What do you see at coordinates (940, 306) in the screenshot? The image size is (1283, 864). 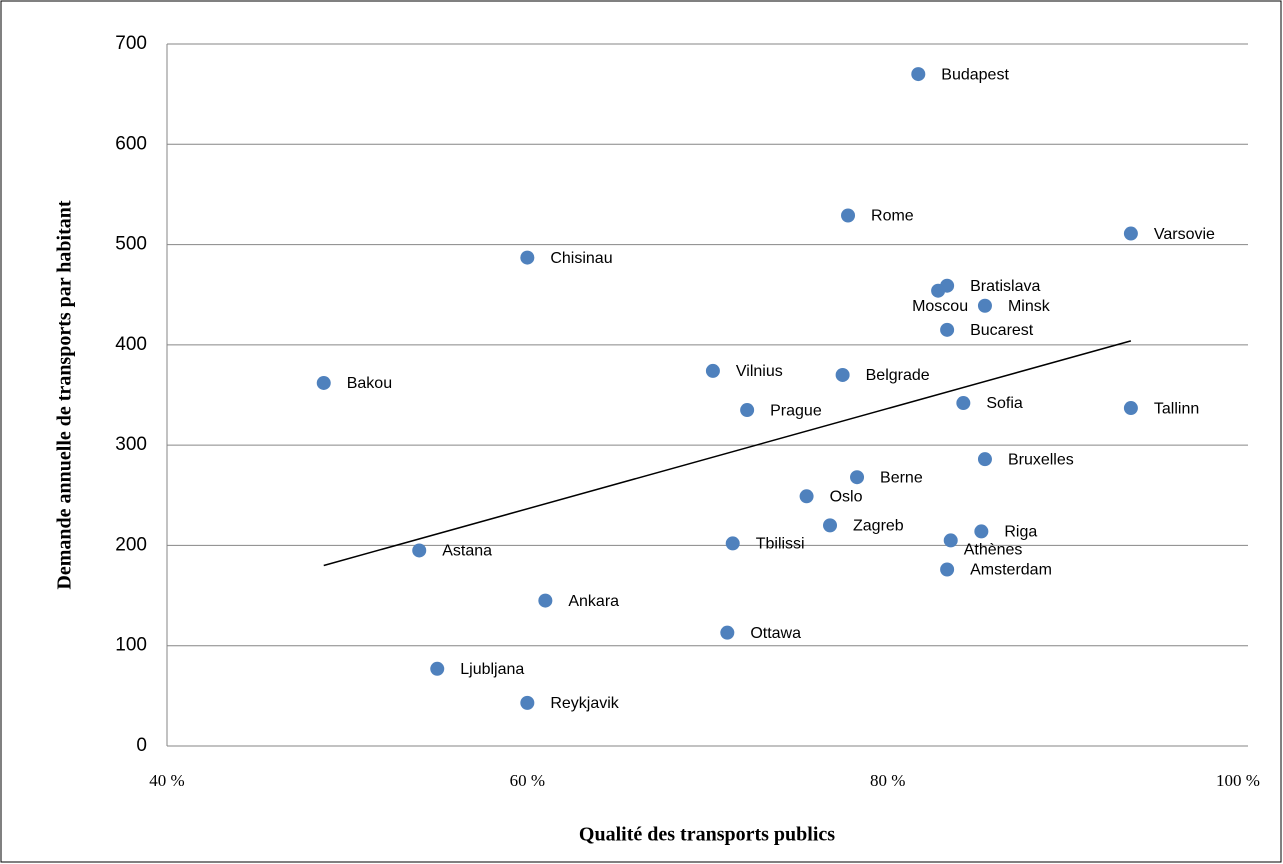 I see `point-label: Moscou` at bounding box center [940, 306].